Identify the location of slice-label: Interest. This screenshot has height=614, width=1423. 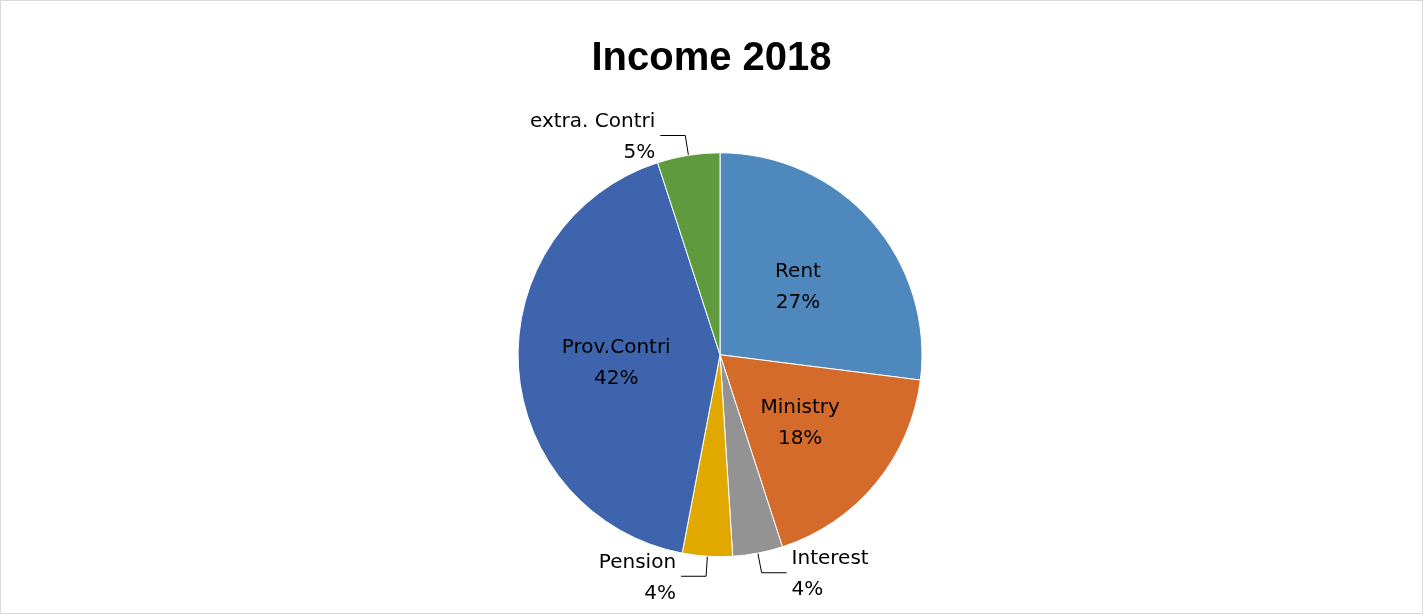
(830, 557).